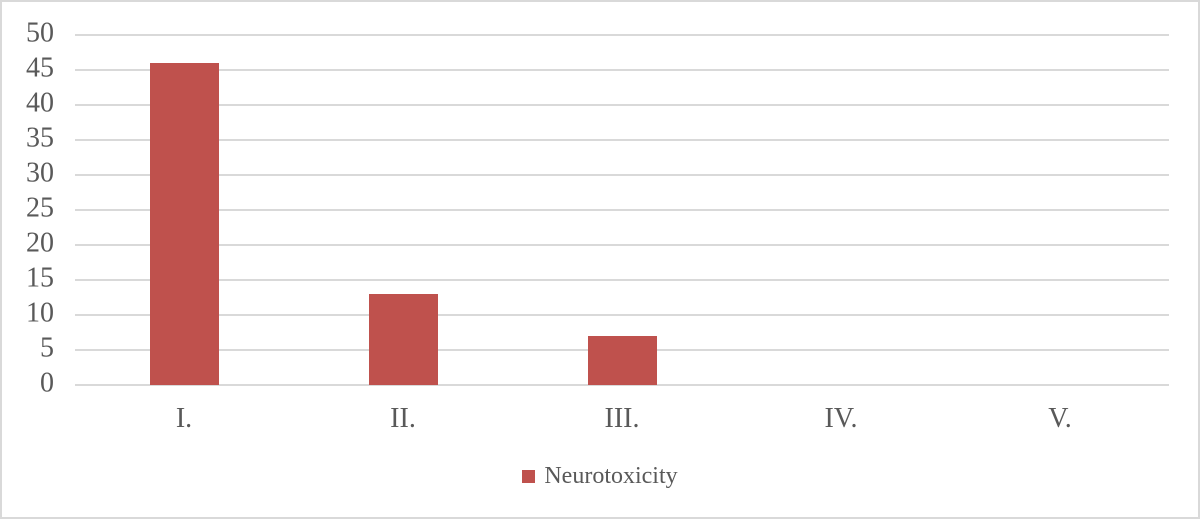 The width and height of the screenshot is (1200, 519). I want to click on y-tick-label-25: 25, so click(40, 208).